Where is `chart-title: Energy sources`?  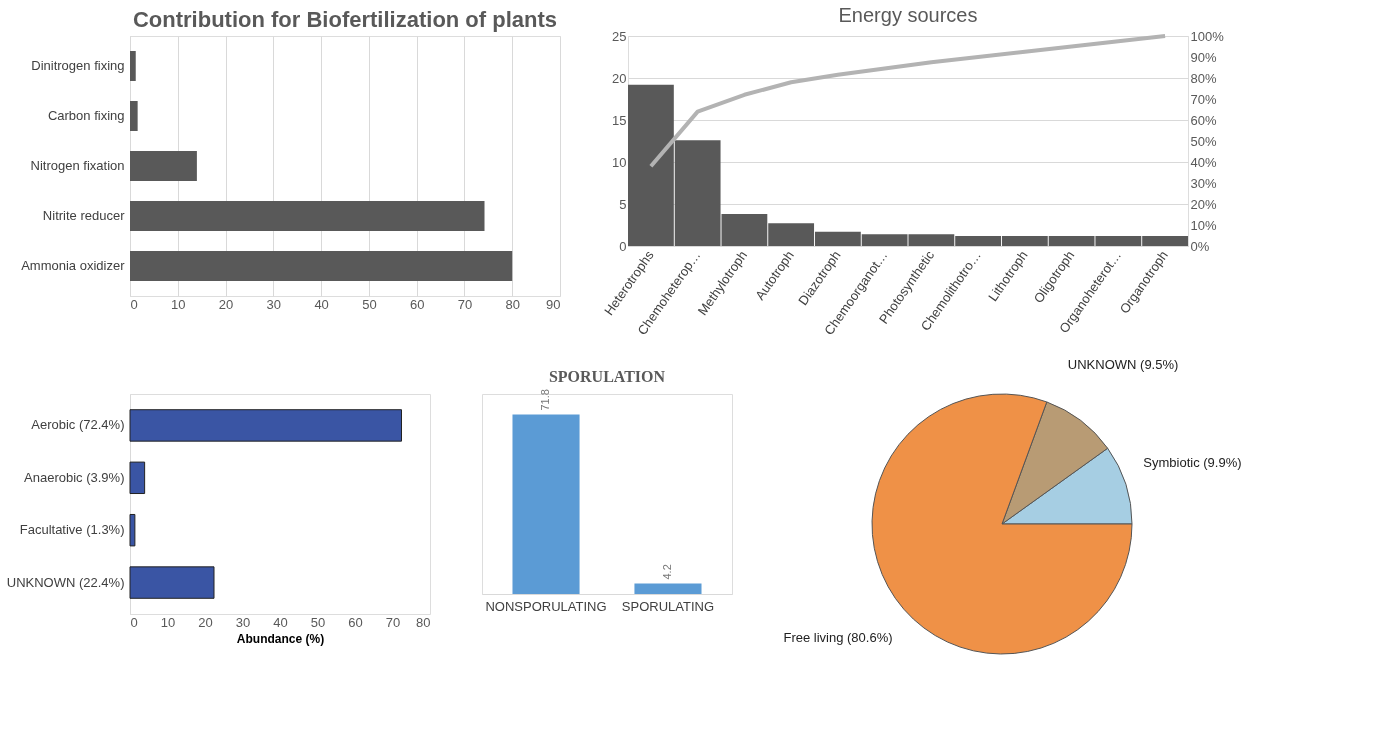
chart-title: Energy sources is located at coordinates (908, 15).